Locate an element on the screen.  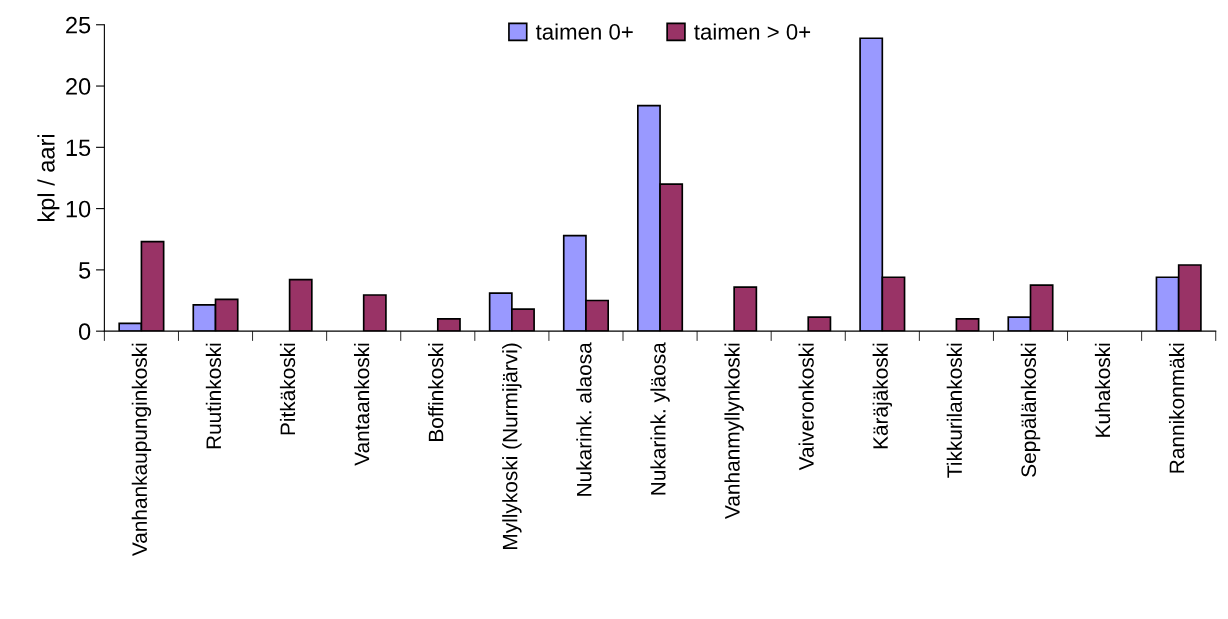
y-tick-label: 20 is located at coordinates (78, 86).